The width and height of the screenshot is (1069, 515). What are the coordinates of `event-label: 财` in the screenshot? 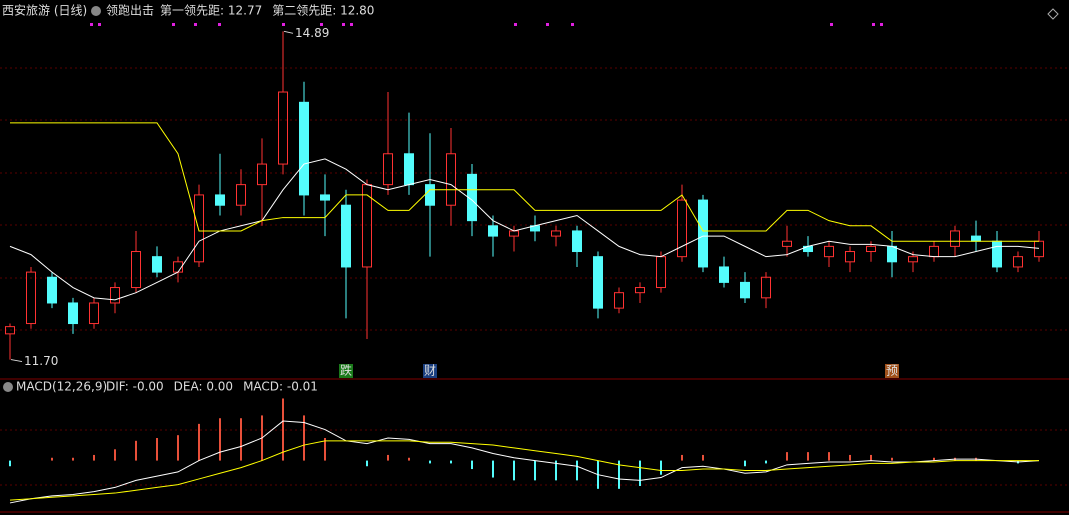 It's located at (430, 371).